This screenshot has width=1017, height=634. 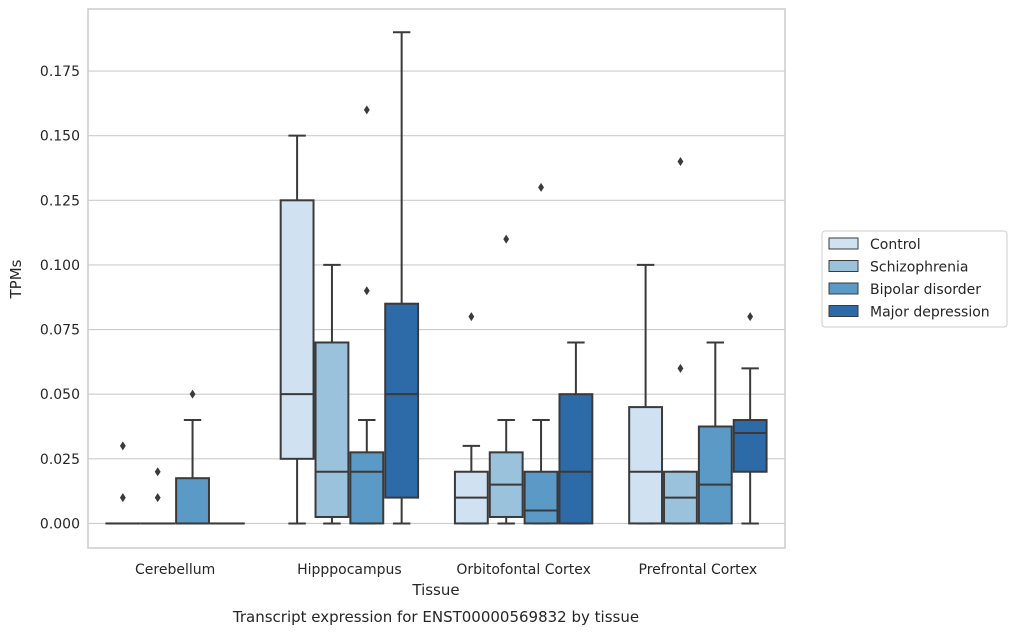 What do you see at coordinates (925, 290) in the screenshot?
I see `legend-label: Bipolar disorder` at bounding box center [925, 290].